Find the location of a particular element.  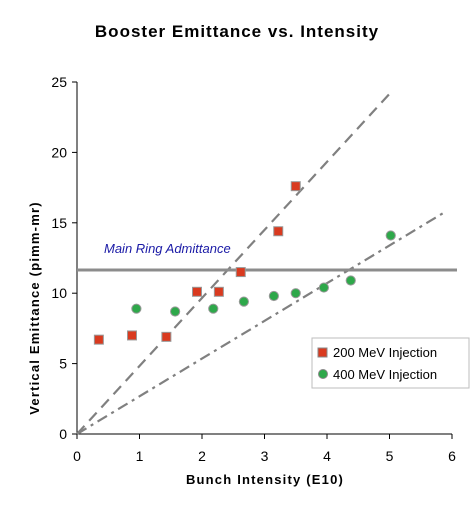

x-tick-label: 0 is located at coordinates (77, 456).